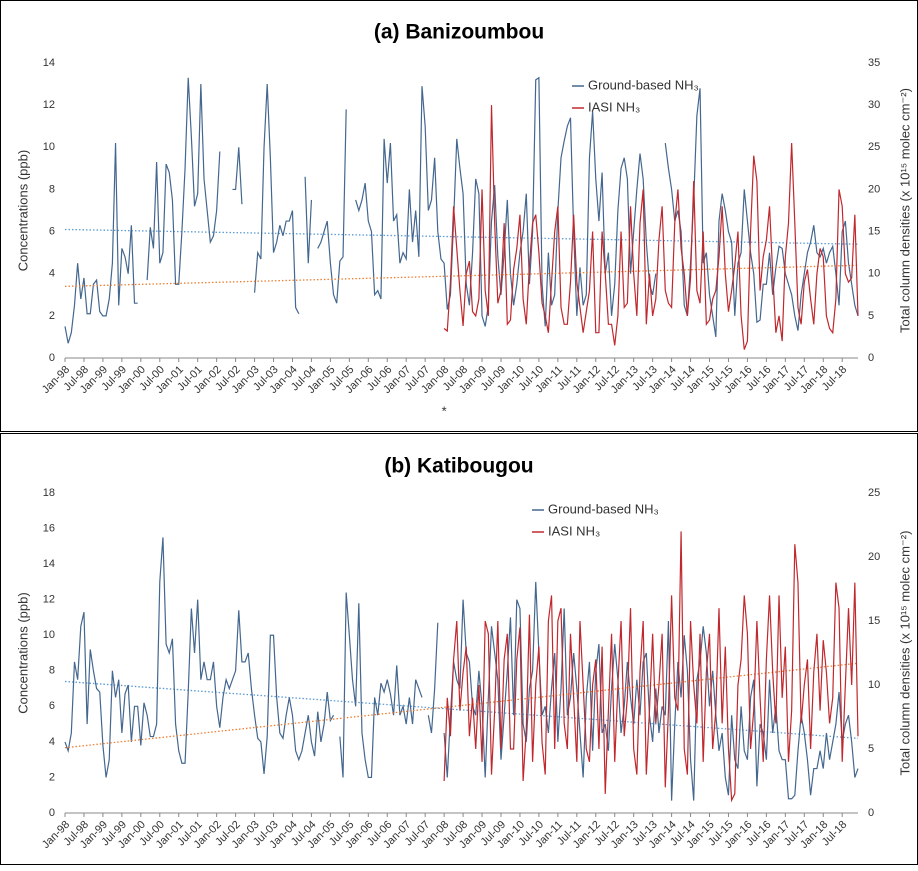 The height and width of the screenshot is (871, 918). I want to click on y2-tick-label: 35, so click(874, 63).